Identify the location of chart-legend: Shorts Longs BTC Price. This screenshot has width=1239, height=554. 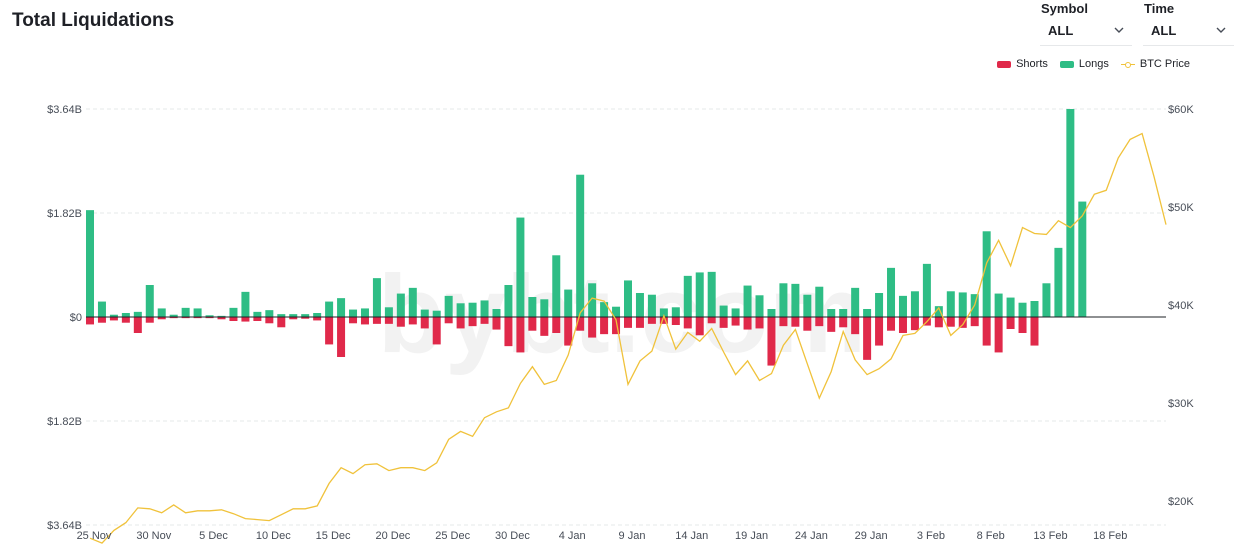
(1093, 64).